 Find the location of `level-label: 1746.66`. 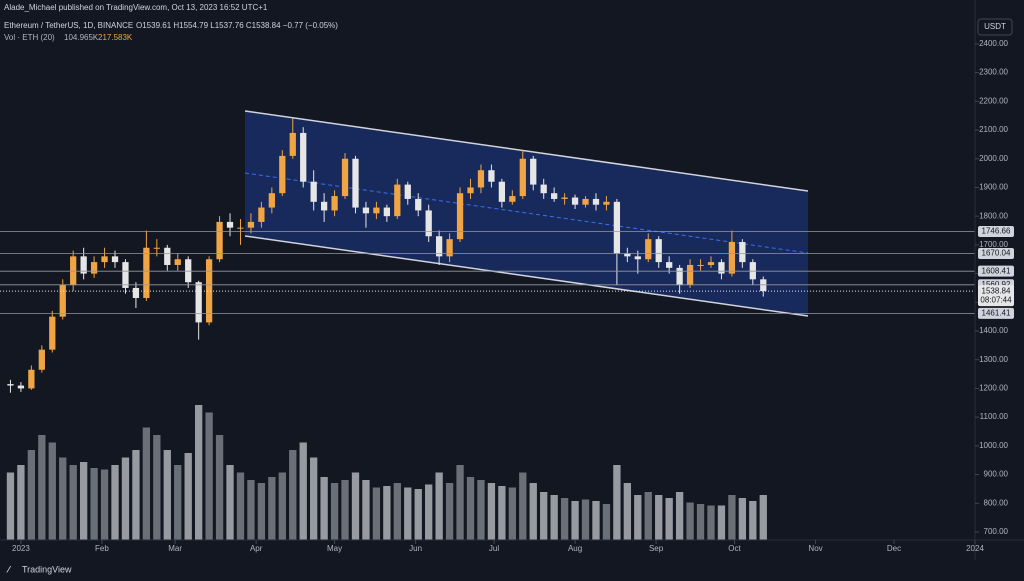

level-label: 1746.66 is located at coordinates (996, 231).